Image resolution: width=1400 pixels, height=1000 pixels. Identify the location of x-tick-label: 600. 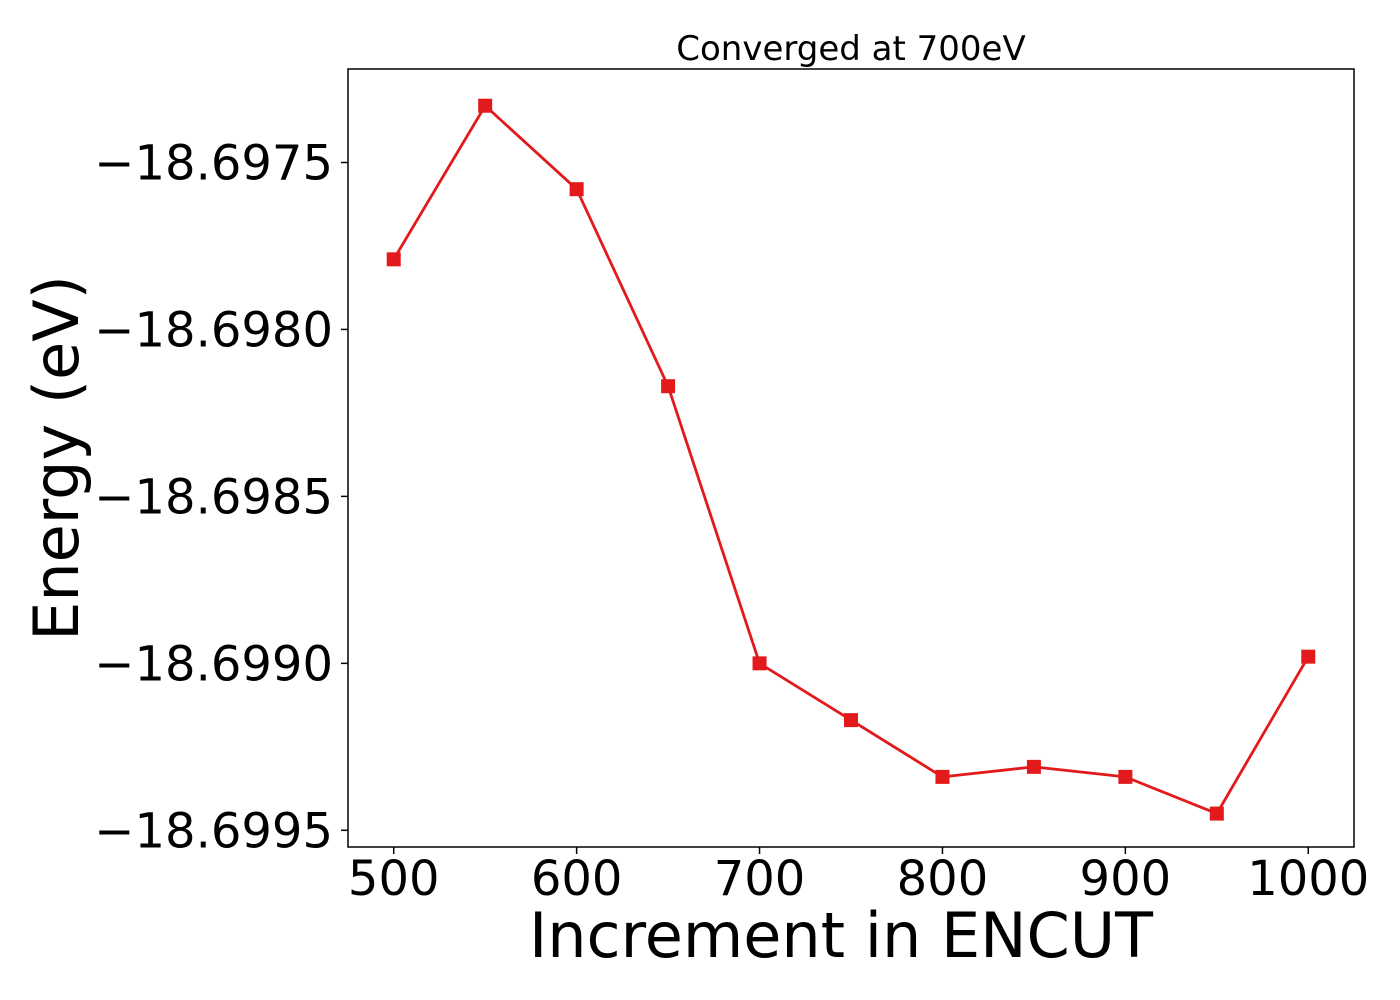
(577, 879).